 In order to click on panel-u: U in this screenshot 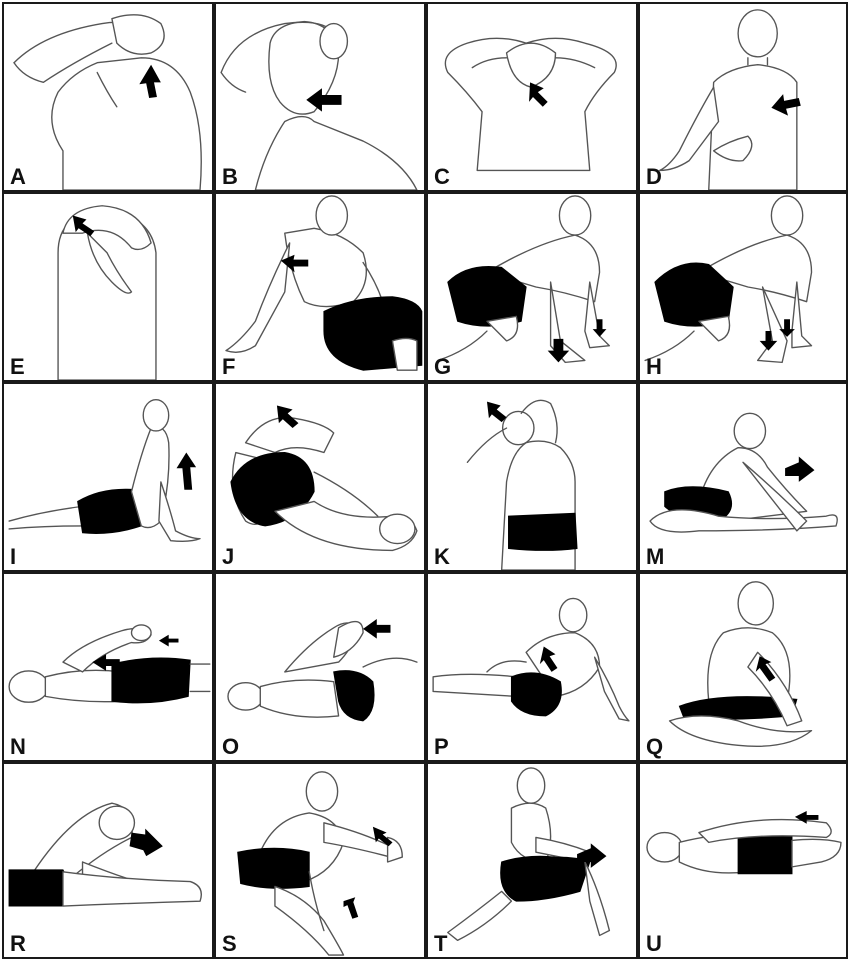, I will do `click(743, 860)`.